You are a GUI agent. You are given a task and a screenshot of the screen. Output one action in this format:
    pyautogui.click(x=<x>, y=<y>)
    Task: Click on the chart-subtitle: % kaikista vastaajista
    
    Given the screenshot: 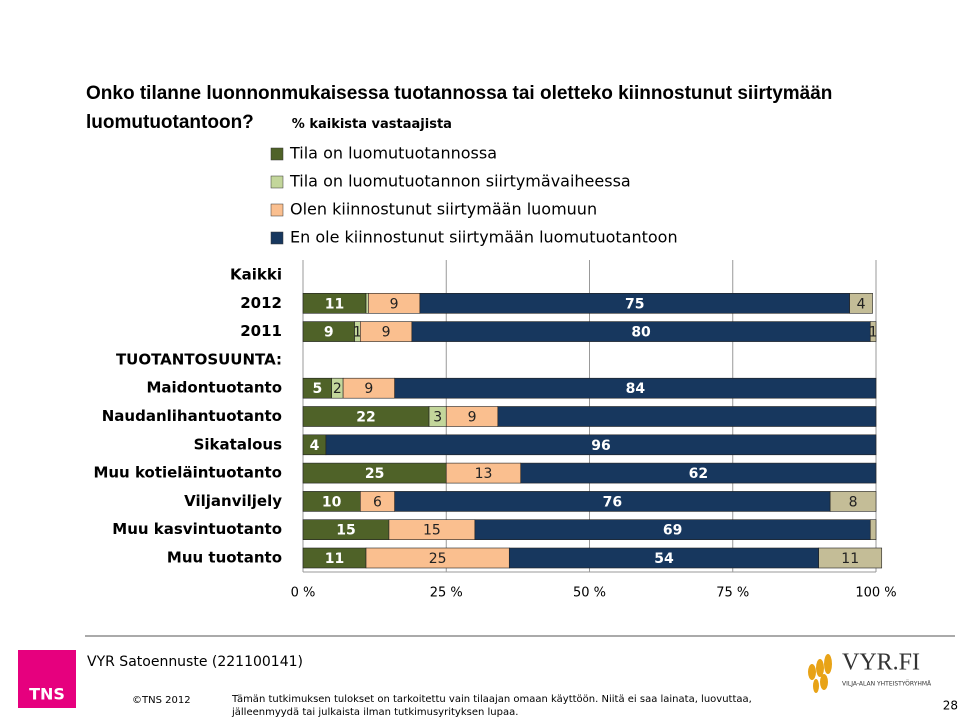 What is the action you would take?
    pyautogui.click(x=371, y=124)
    